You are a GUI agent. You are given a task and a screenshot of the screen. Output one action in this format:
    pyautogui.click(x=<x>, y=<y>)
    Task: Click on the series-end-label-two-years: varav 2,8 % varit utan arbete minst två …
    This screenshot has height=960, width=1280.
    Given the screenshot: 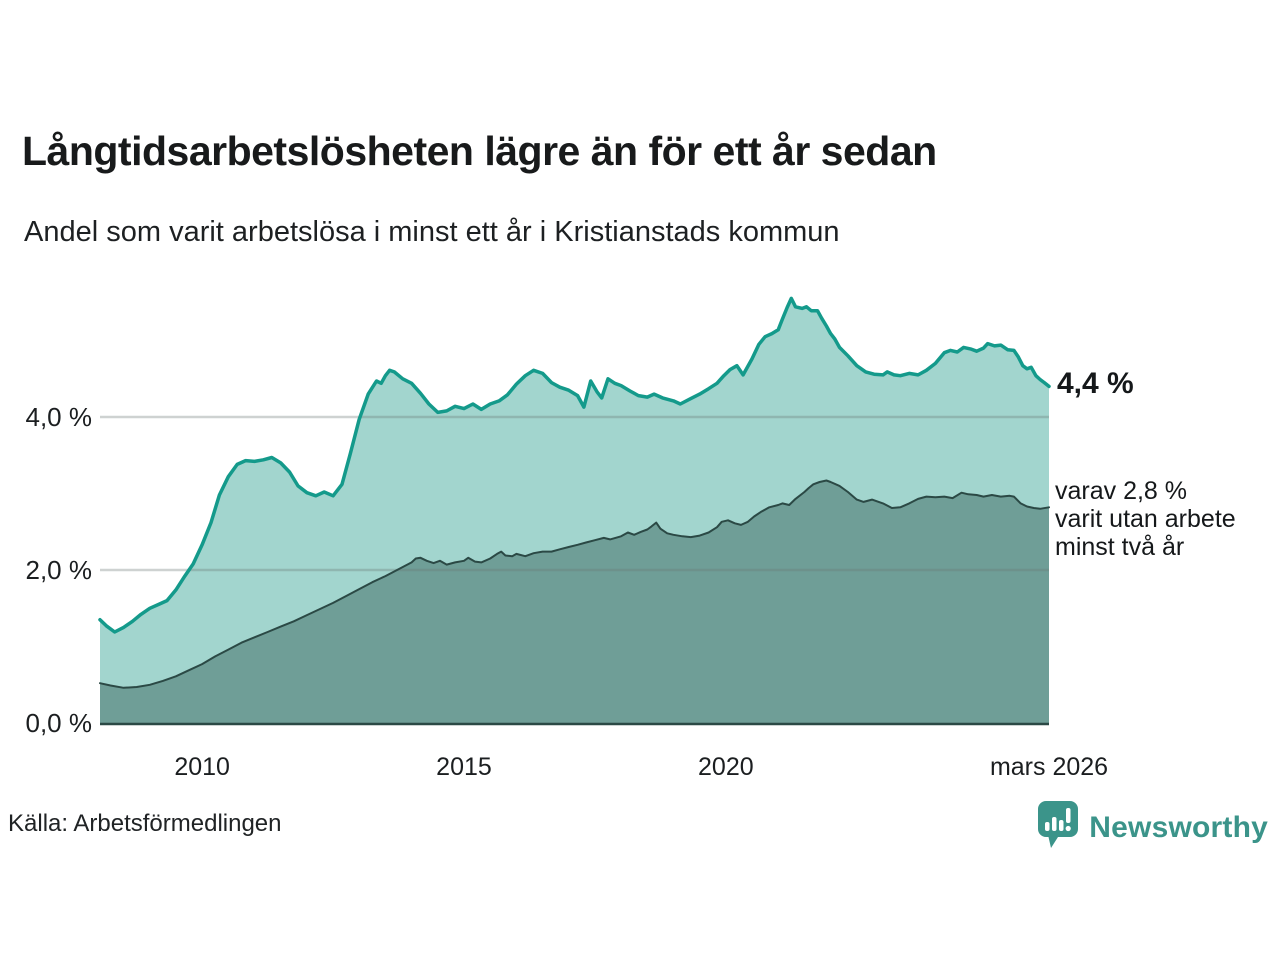 What is the action you would take?
    pyautogui.click(x=1145, y=519)
    